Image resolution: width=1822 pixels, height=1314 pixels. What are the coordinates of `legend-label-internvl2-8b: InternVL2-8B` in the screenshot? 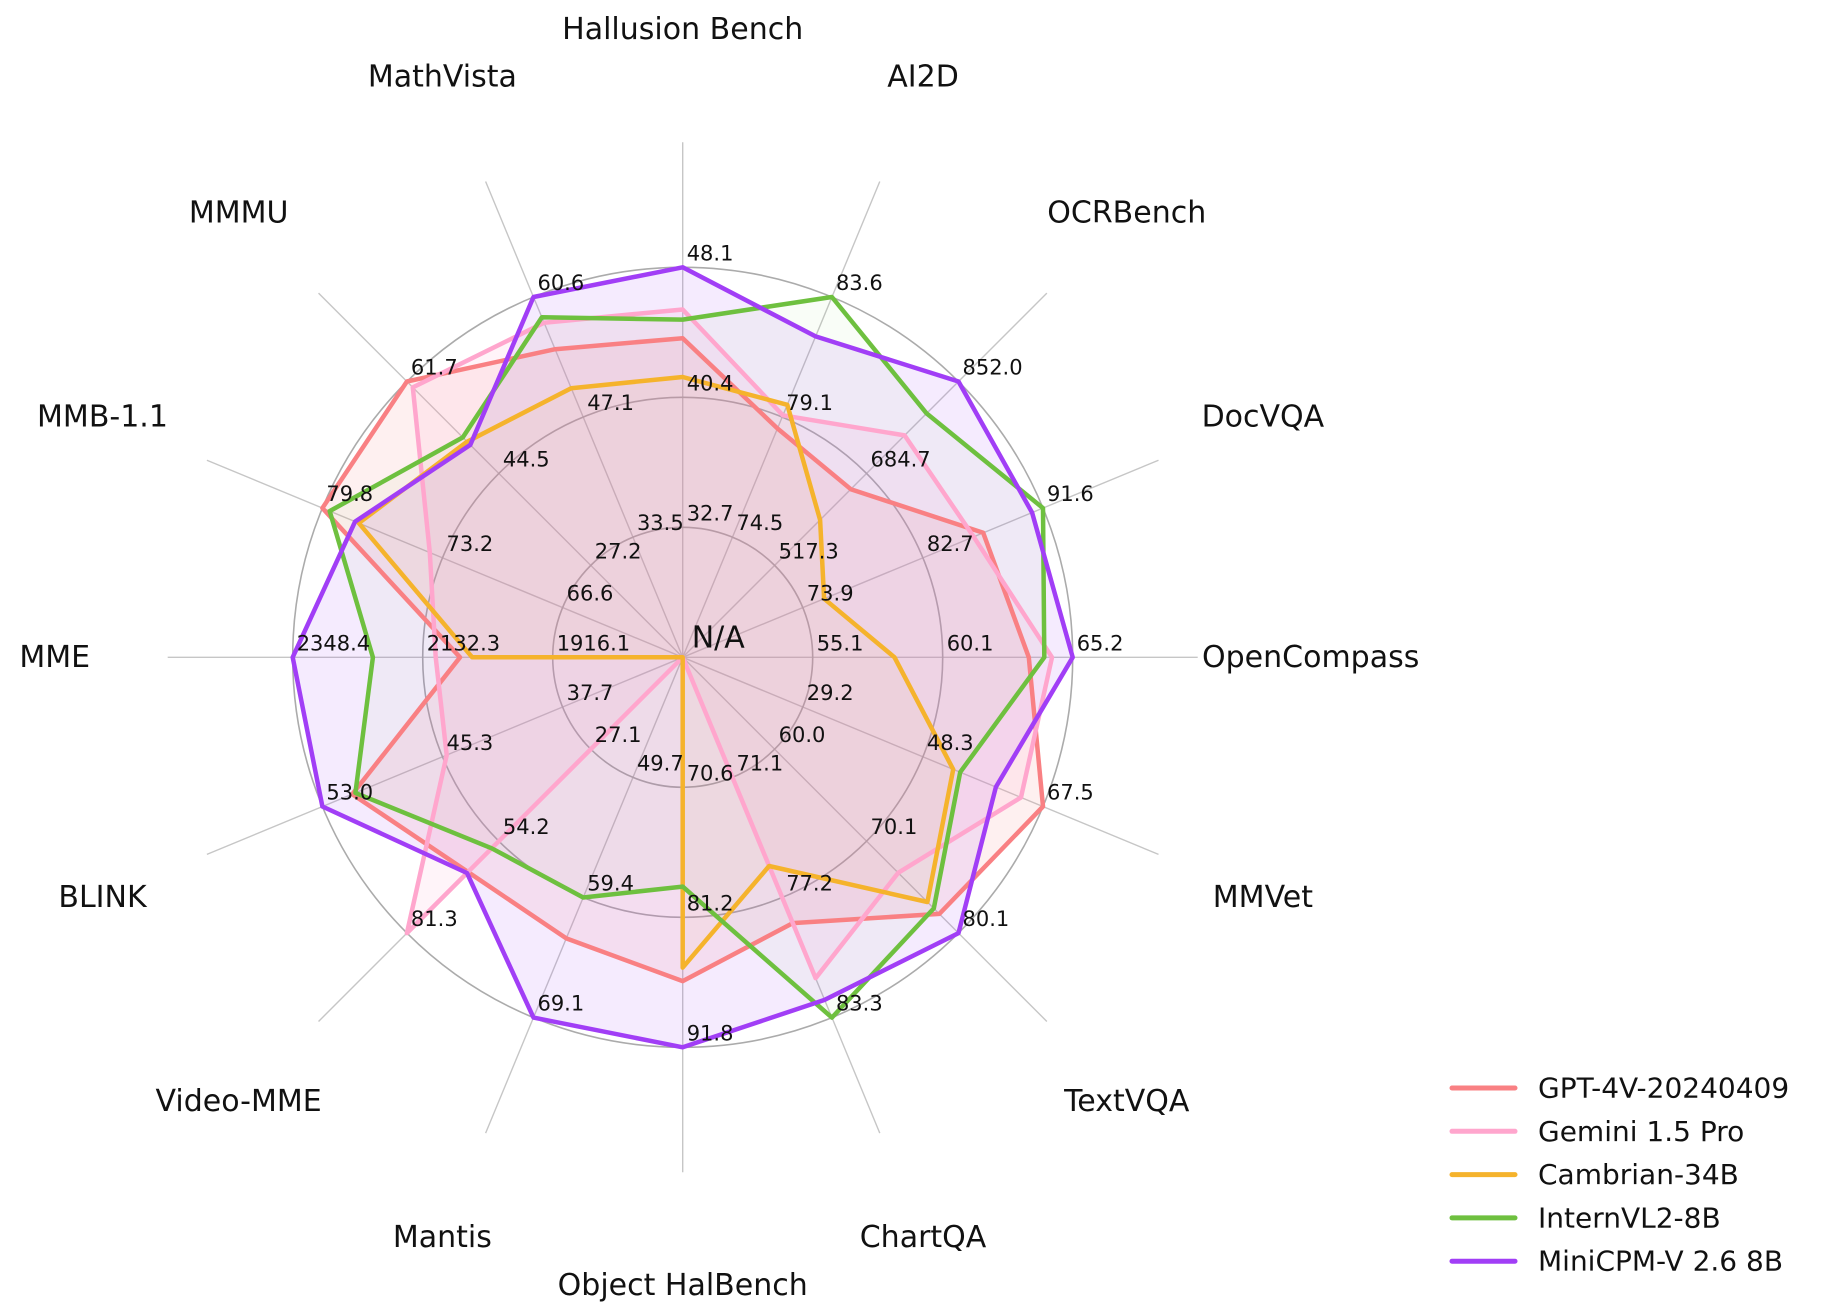 It's located at (1629, 1217).